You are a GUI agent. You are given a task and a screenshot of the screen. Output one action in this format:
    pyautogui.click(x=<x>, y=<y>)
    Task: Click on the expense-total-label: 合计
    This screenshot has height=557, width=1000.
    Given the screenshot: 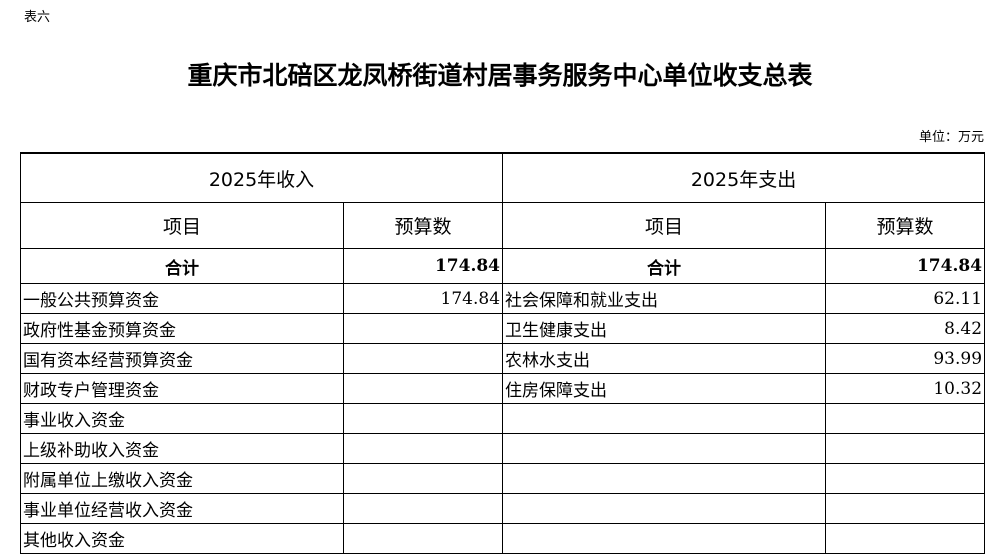 What is the action you would take?
    pyautogui.click(x=664, y=266)
    